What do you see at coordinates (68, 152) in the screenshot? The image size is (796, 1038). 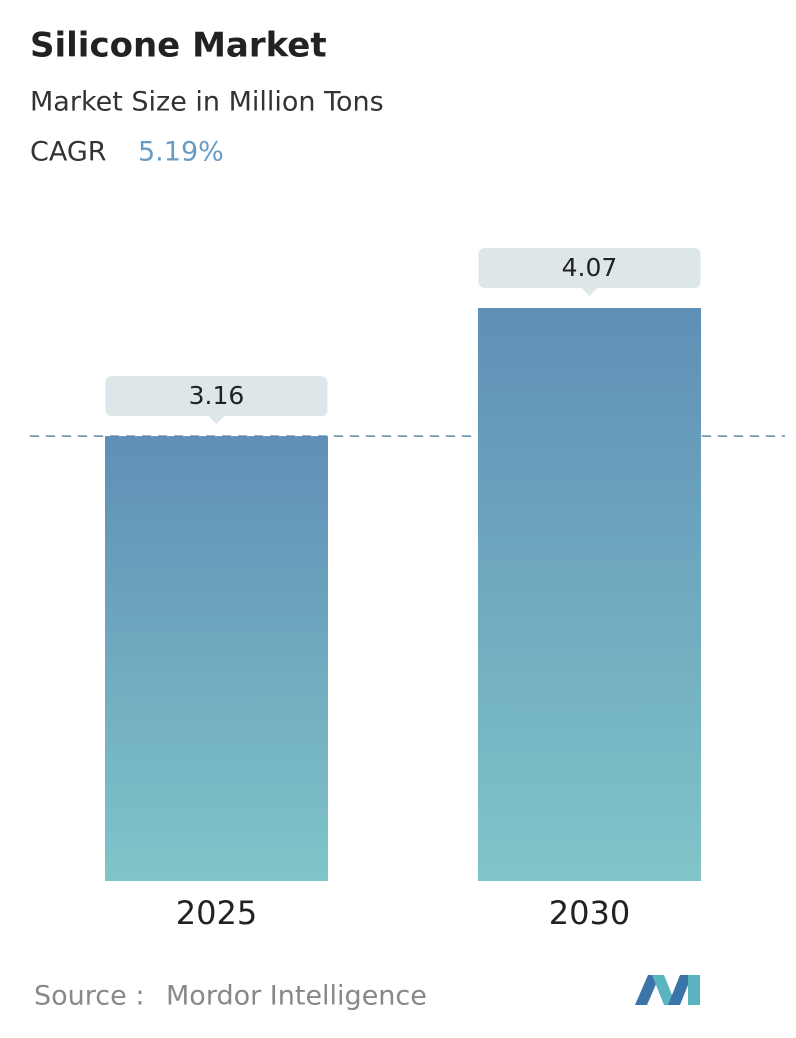 I see `cagr-label: CAGR` at bounding box center [68, 152].